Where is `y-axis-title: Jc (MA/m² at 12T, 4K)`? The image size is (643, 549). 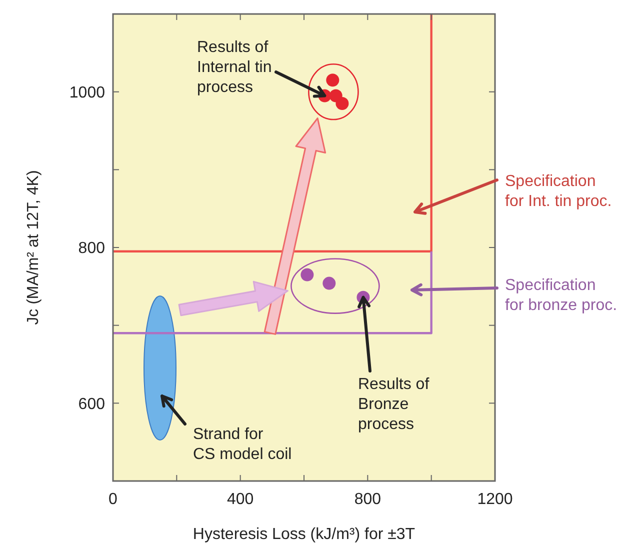
y-axis-title: Jc (MA/m² at 12T, 4K) is located at coordinates (33, 247).